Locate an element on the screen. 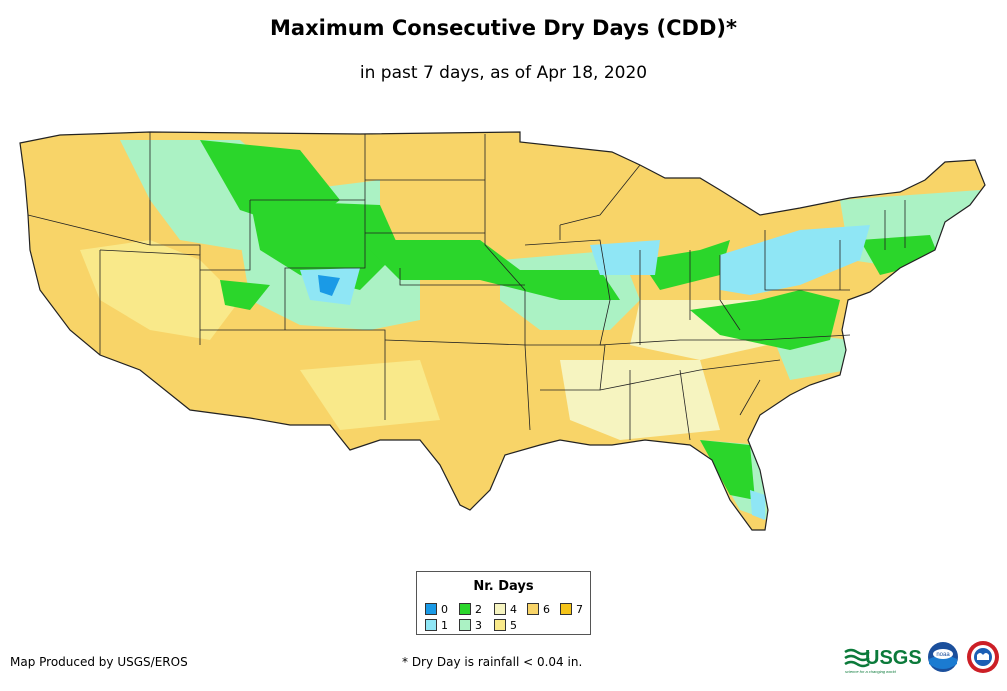 Image resolution: width=1007 pixels, height=691 pixels. legend-label: 6 is located at coordinates (546, 609).